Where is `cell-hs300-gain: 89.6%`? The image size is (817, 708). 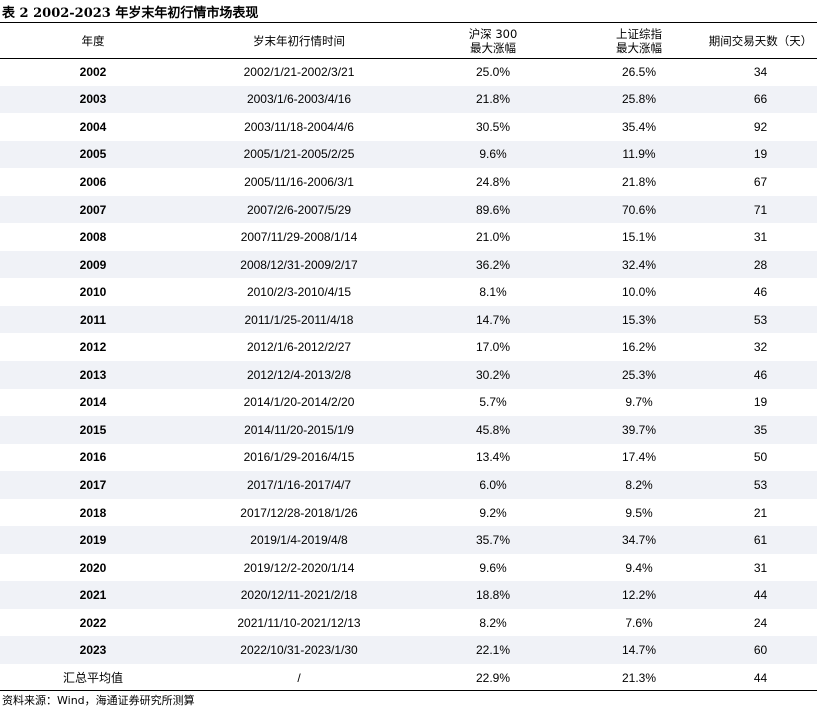 cell-hs300-gain: 89.6% is located at coordinates (493, 209).